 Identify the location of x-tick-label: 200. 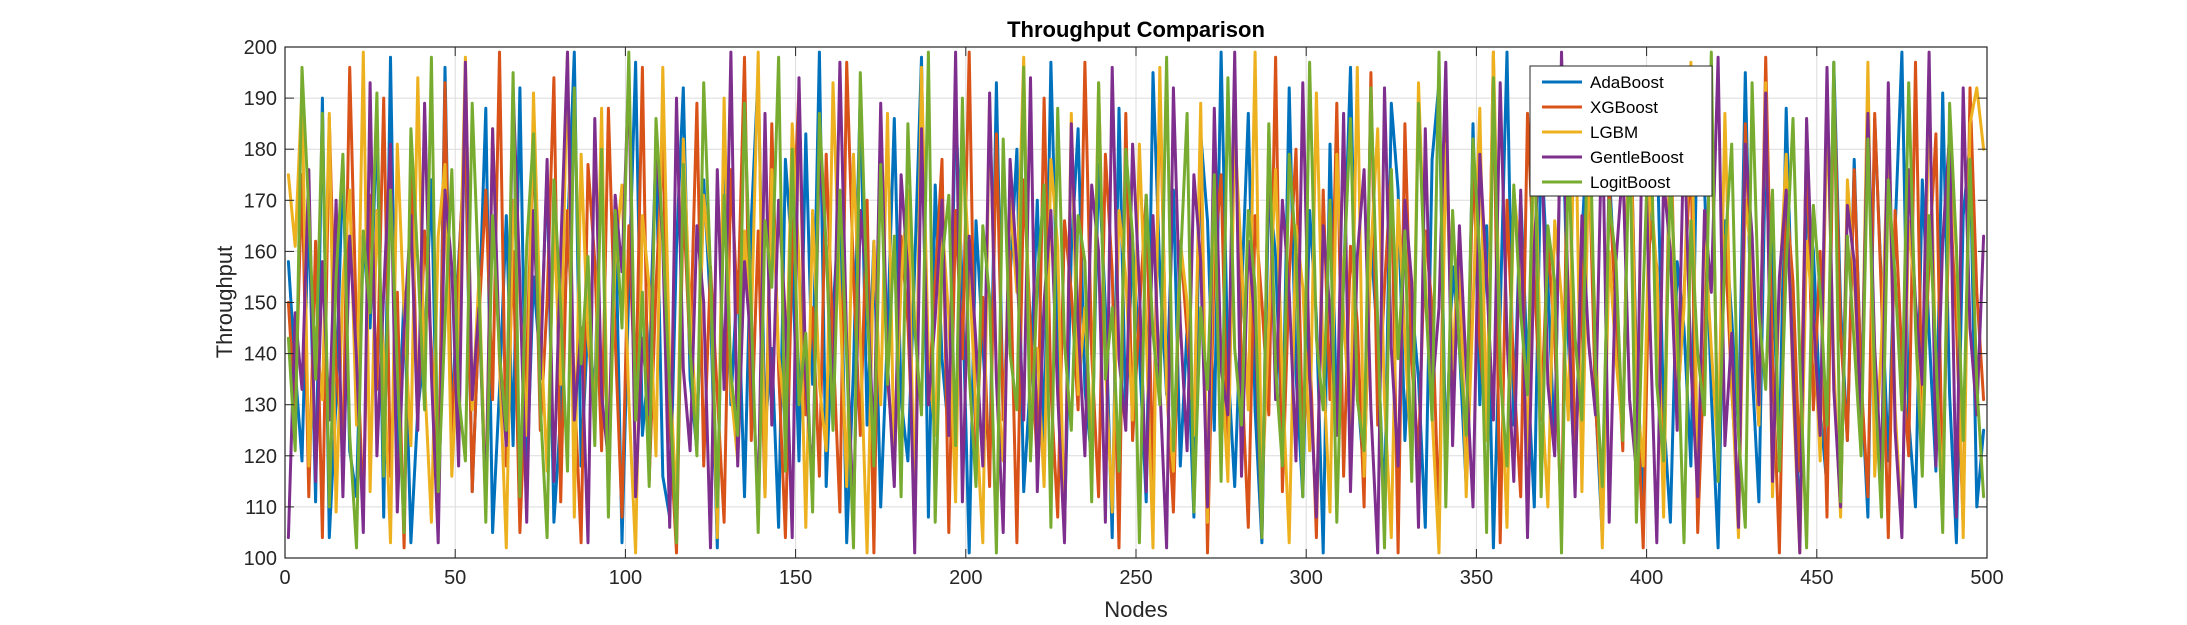
(965, 578).